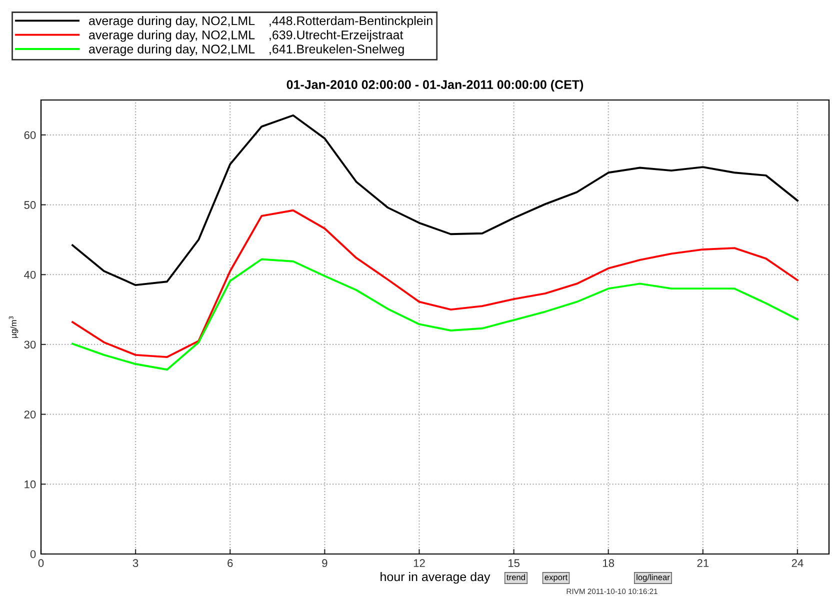 The image size is (832, 606). Describe the element at coordinates (41, 563) in the screenshot. I see `x-tick-label: 0` at that location.